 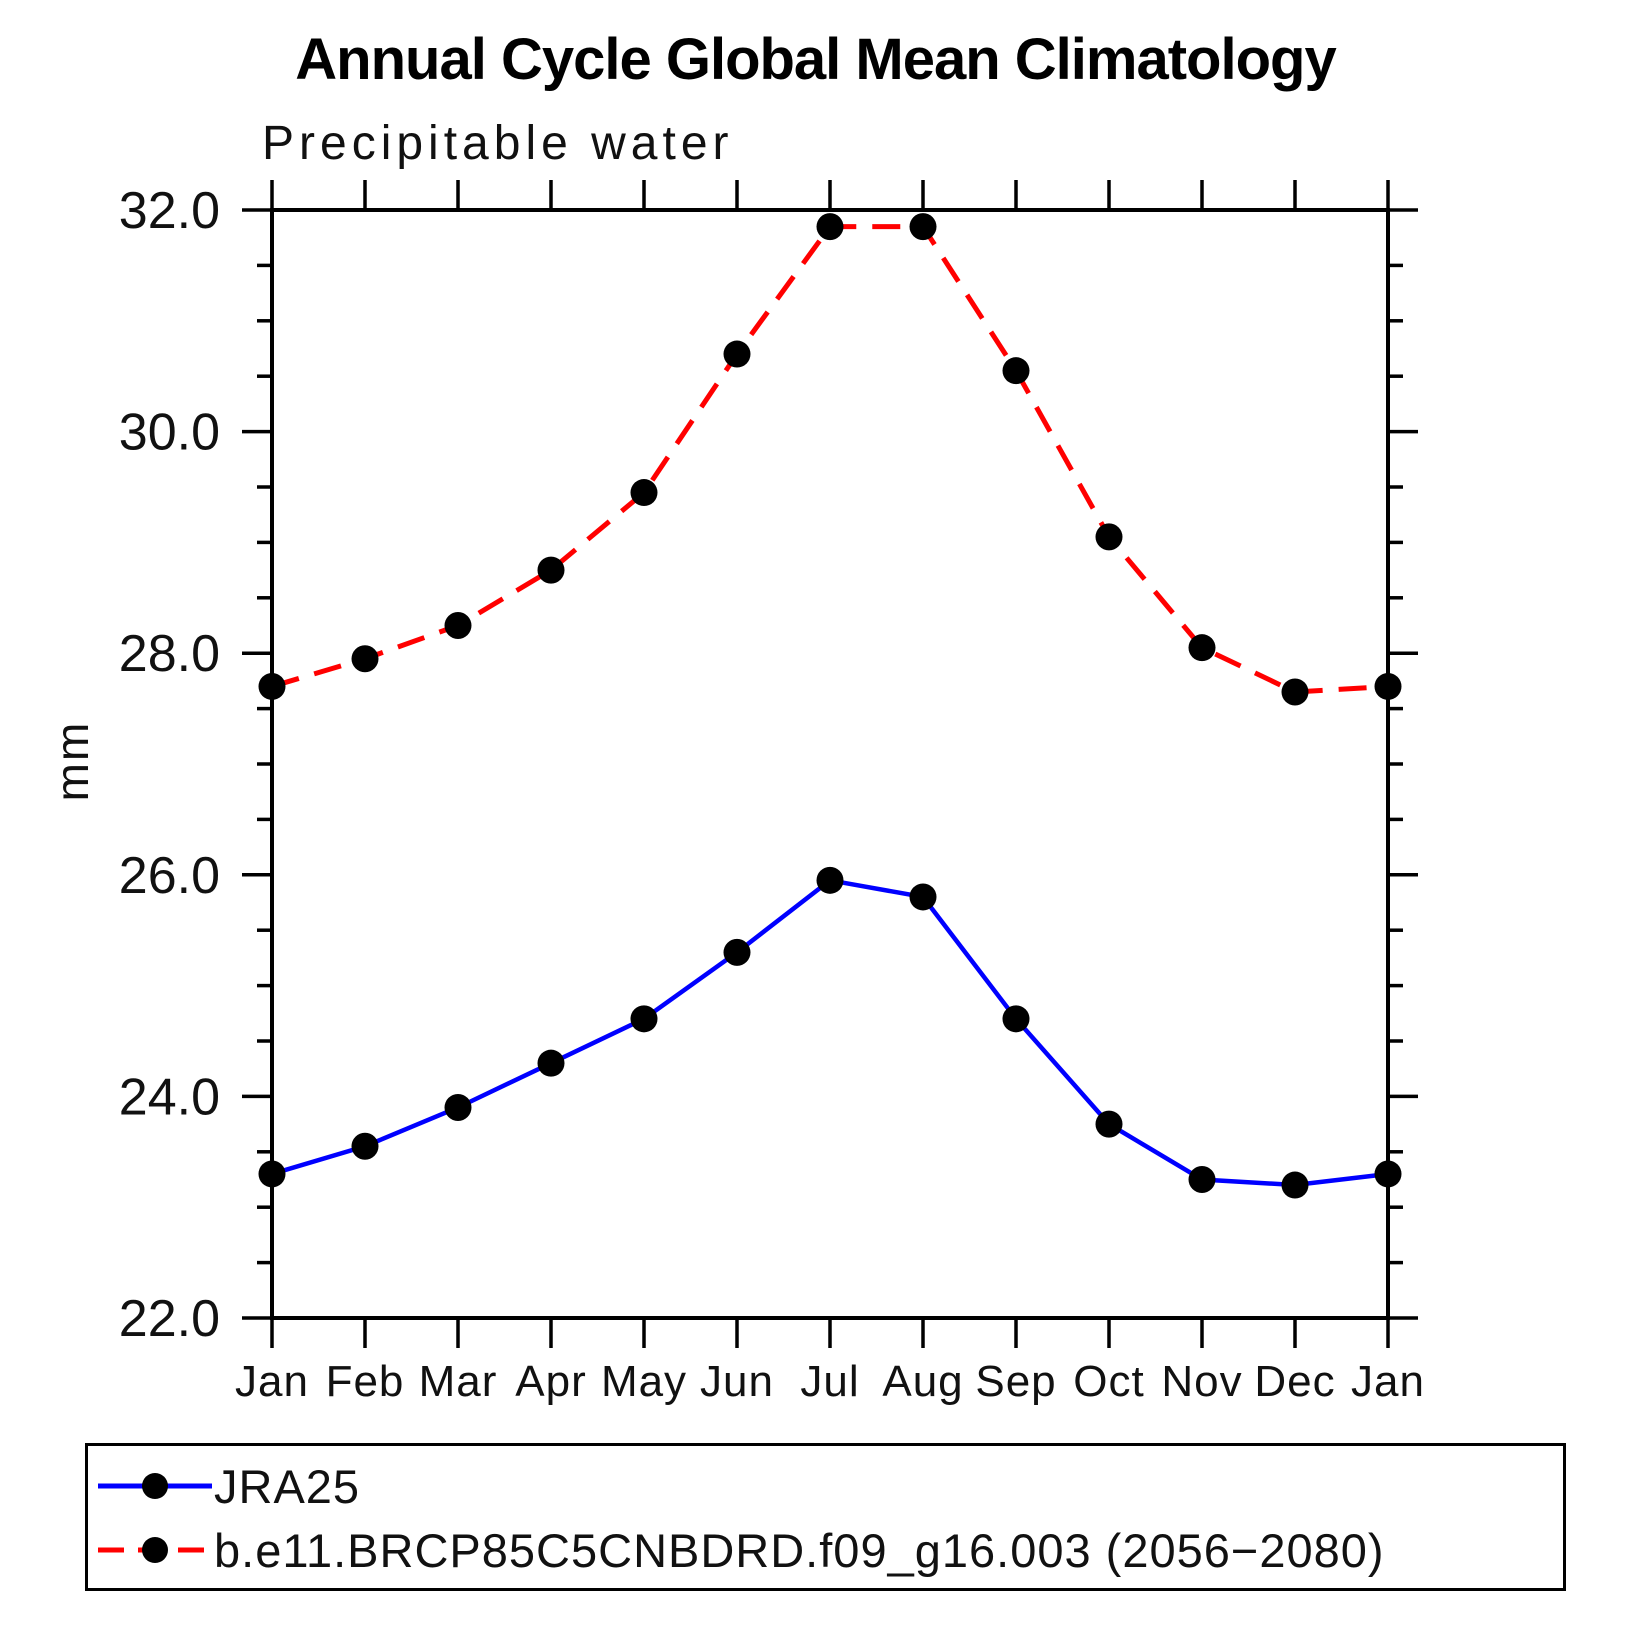 What do you see at coordinates (815, 59) in the screenshot?
I see `chart-title: Annual Cycle Global Mean Climatology` at bounding box center [815, 59].